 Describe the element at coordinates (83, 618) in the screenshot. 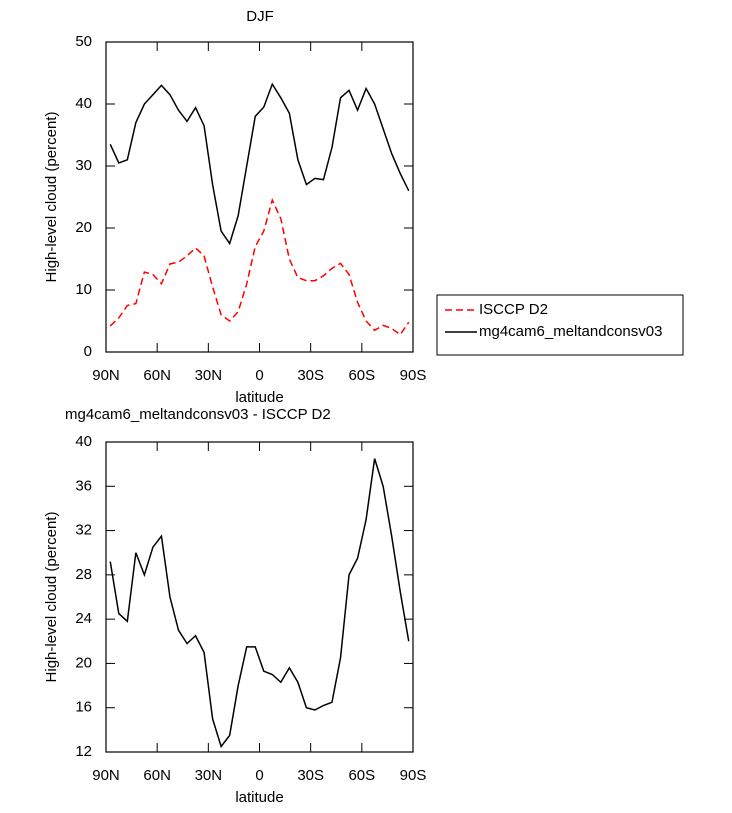

I see `y-tick-label: 24` at that location.